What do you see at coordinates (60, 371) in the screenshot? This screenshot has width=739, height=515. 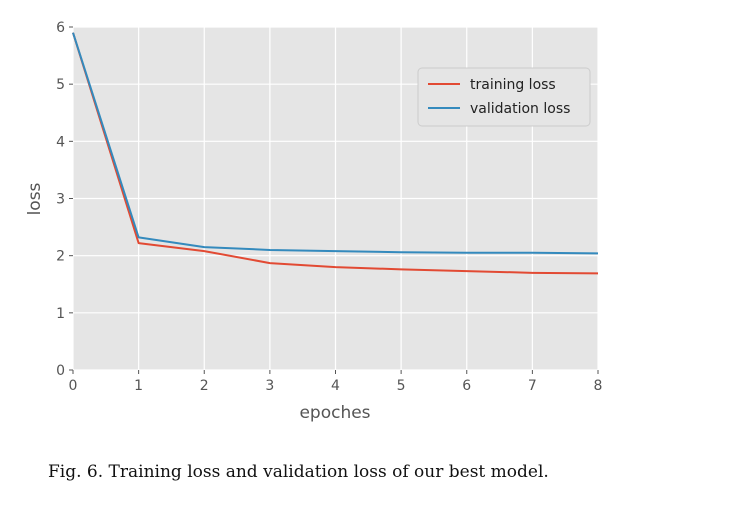 I see `y-tick-label: 0` at bounding box center [60, 371].